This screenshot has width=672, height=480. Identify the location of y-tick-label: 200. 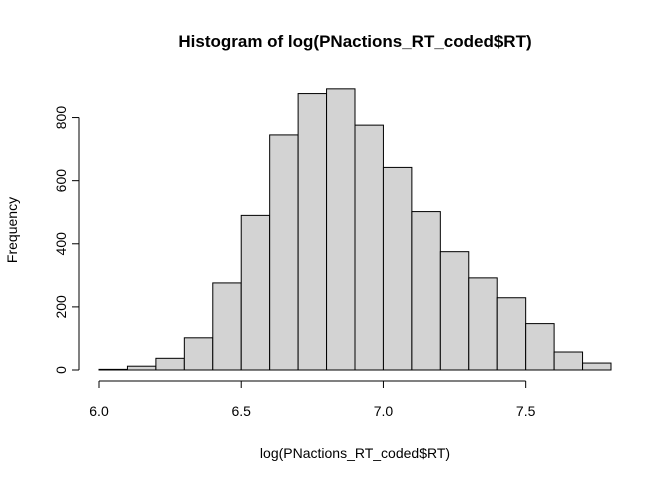
(61, 307).